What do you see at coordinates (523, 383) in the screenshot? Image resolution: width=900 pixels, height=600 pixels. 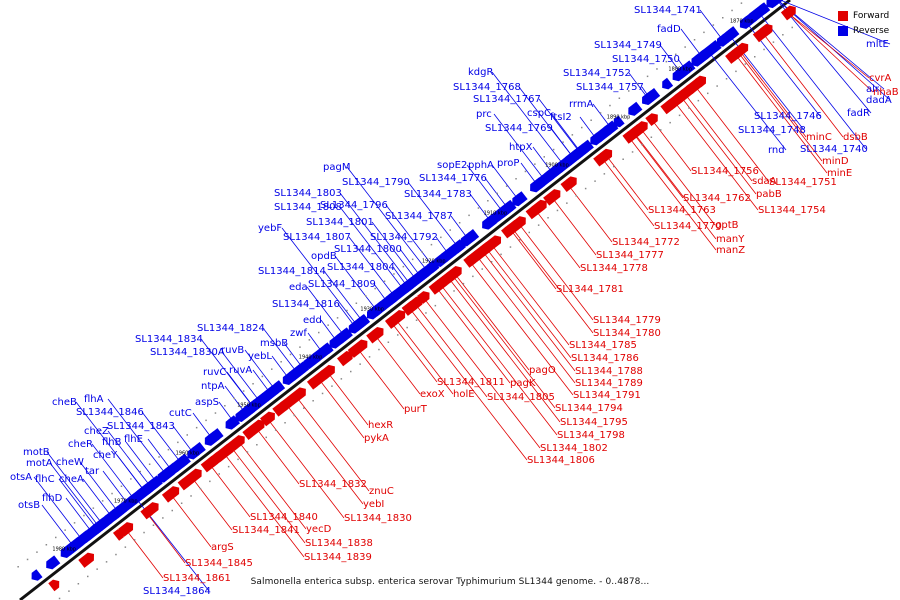 I see `gene-label-pagk: pagK` at bounding box center [523, 383].